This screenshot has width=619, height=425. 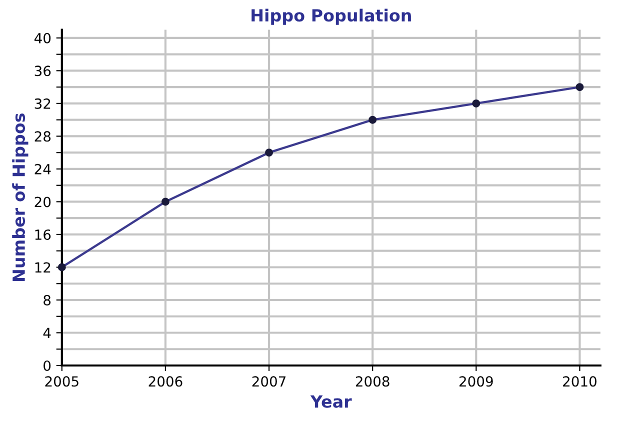 What do you see at coordinates (331, 401) in the screenshot?
I see `x-axis-title: Year` at bounding box center [331, 401].